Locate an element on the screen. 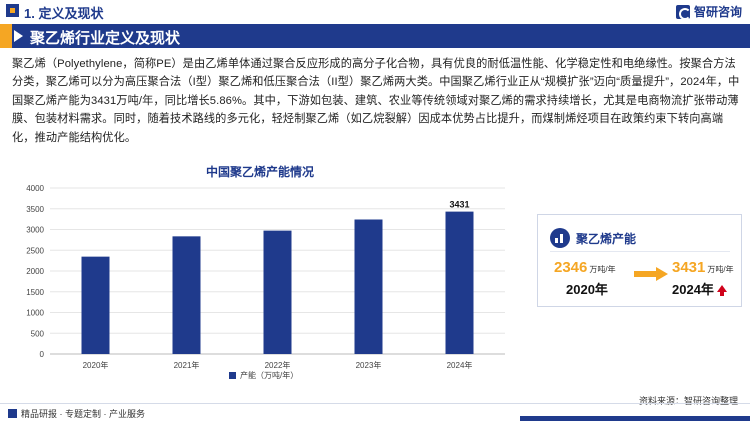 The width and height of the screenshot is (750, 421). brand-logo-icon is located at coordinates (683, 12).